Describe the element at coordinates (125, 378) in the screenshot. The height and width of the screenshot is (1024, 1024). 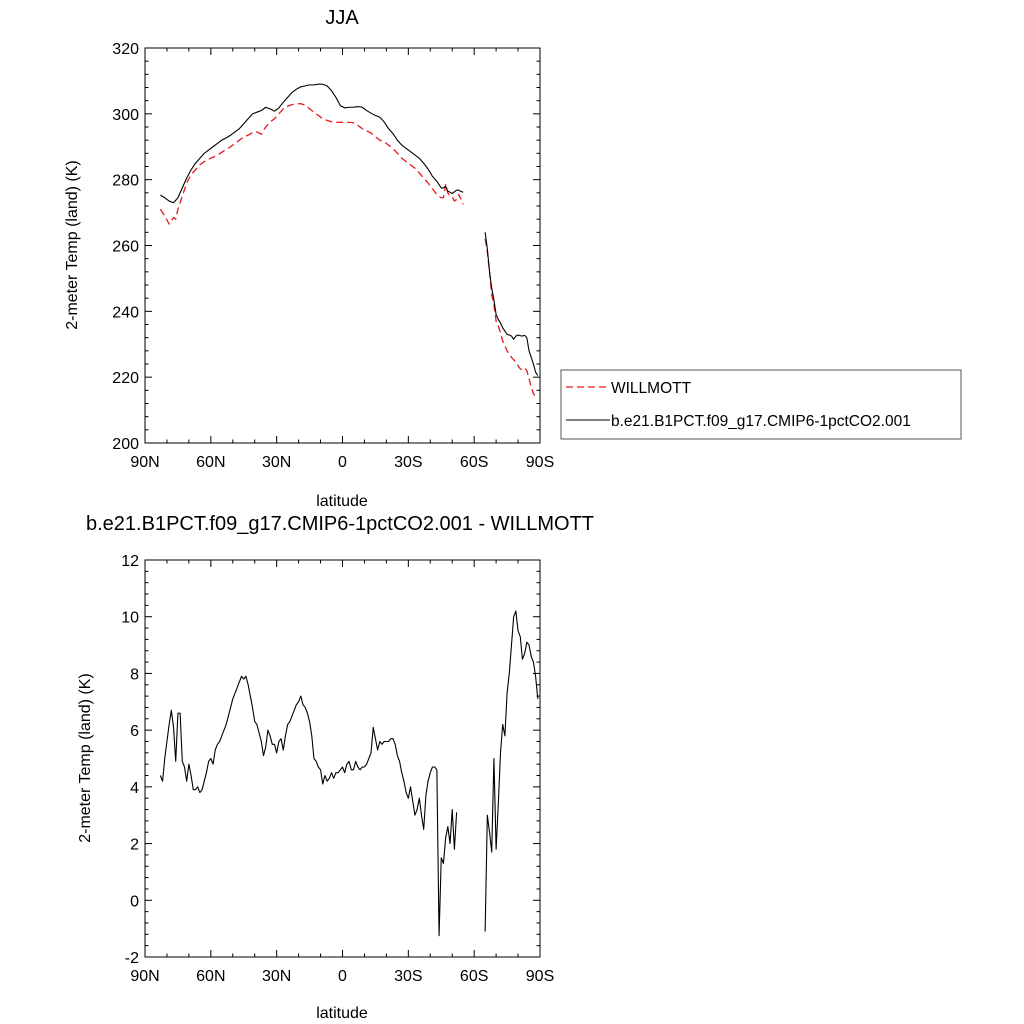
I see `y-tick-label: 220` at that location.